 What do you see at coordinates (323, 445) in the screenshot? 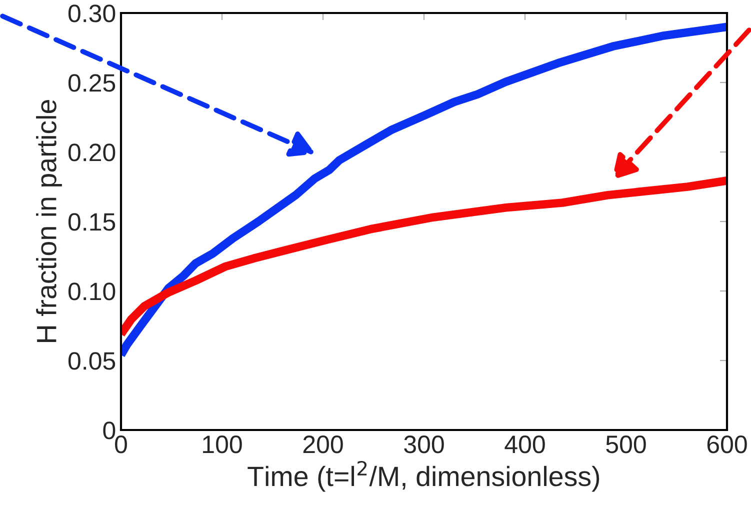
I see `x-tick-label: 200` at bounding box center [323, 445].